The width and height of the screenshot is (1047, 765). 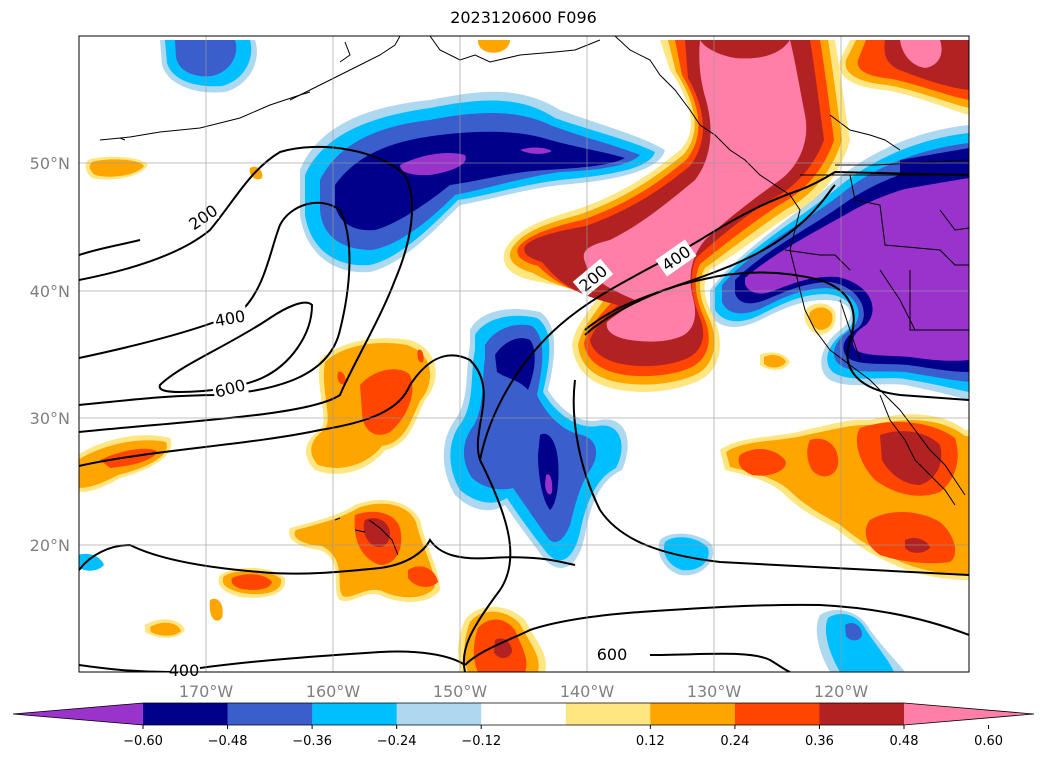 What do you see at coordinates (50, 354) in the screenshot?
I see `latitude-labels: 50°N 40°N 30°N 20°N` at bounding box center [50, 354].